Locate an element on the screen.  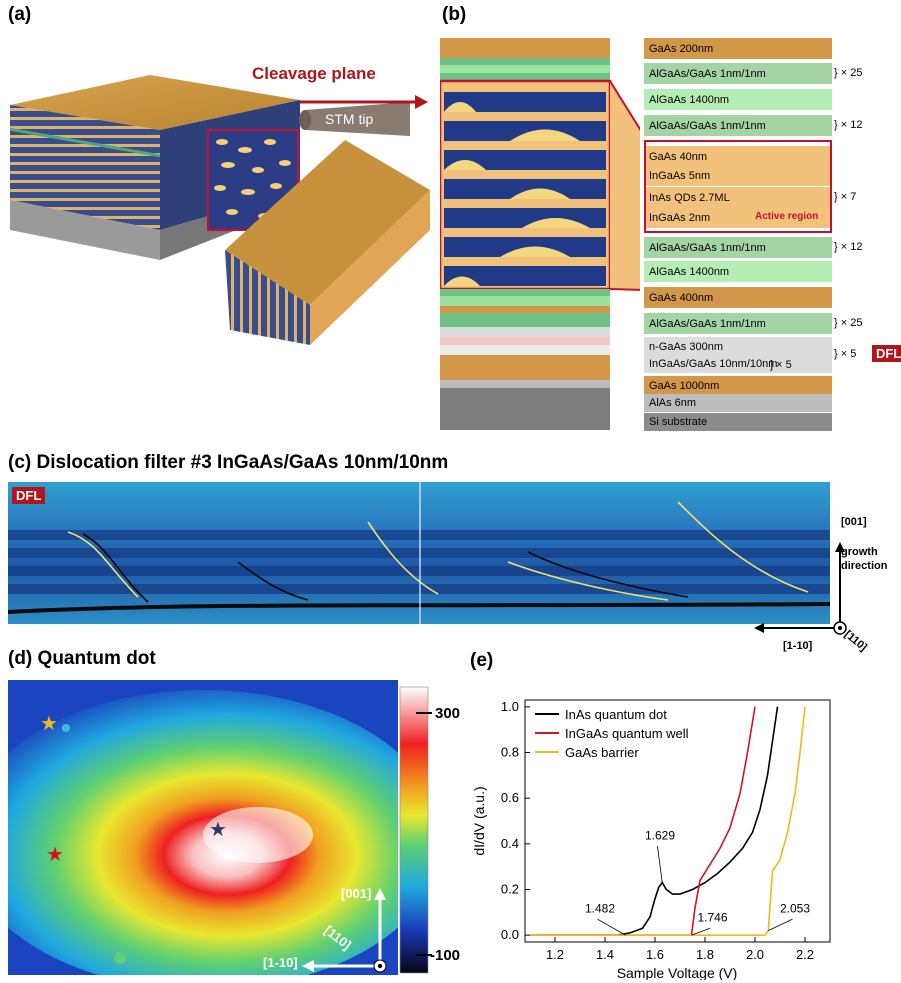
x-tick-label: 2.0 is located at coordinates (755, 954).